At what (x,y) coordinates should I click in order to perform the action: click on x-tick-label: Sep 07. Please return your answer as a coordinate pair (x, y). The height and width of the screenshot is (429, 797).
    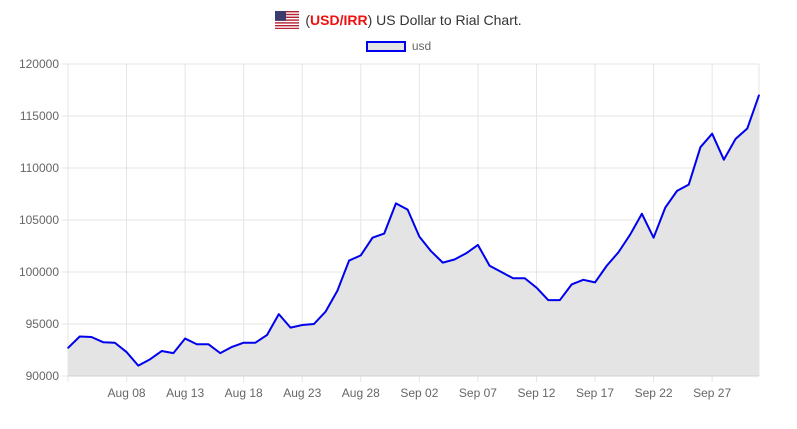
    Looking at the image, I should click on (478, 393).